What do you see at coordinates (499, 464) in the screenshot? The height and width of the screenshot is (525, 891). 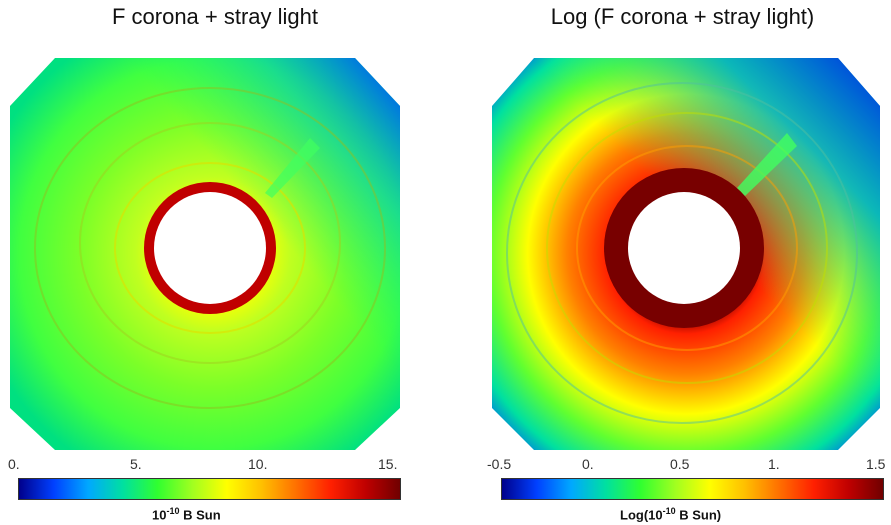 I see `right-tick-0: -0.5` at bounding box center [499, 464].